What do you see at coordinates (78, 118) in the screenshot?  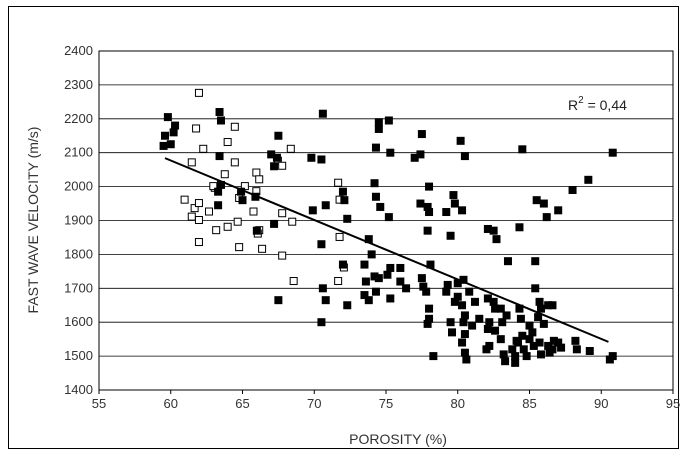 I see `y-tick-label: 2200` at bounding box center [78, 118].